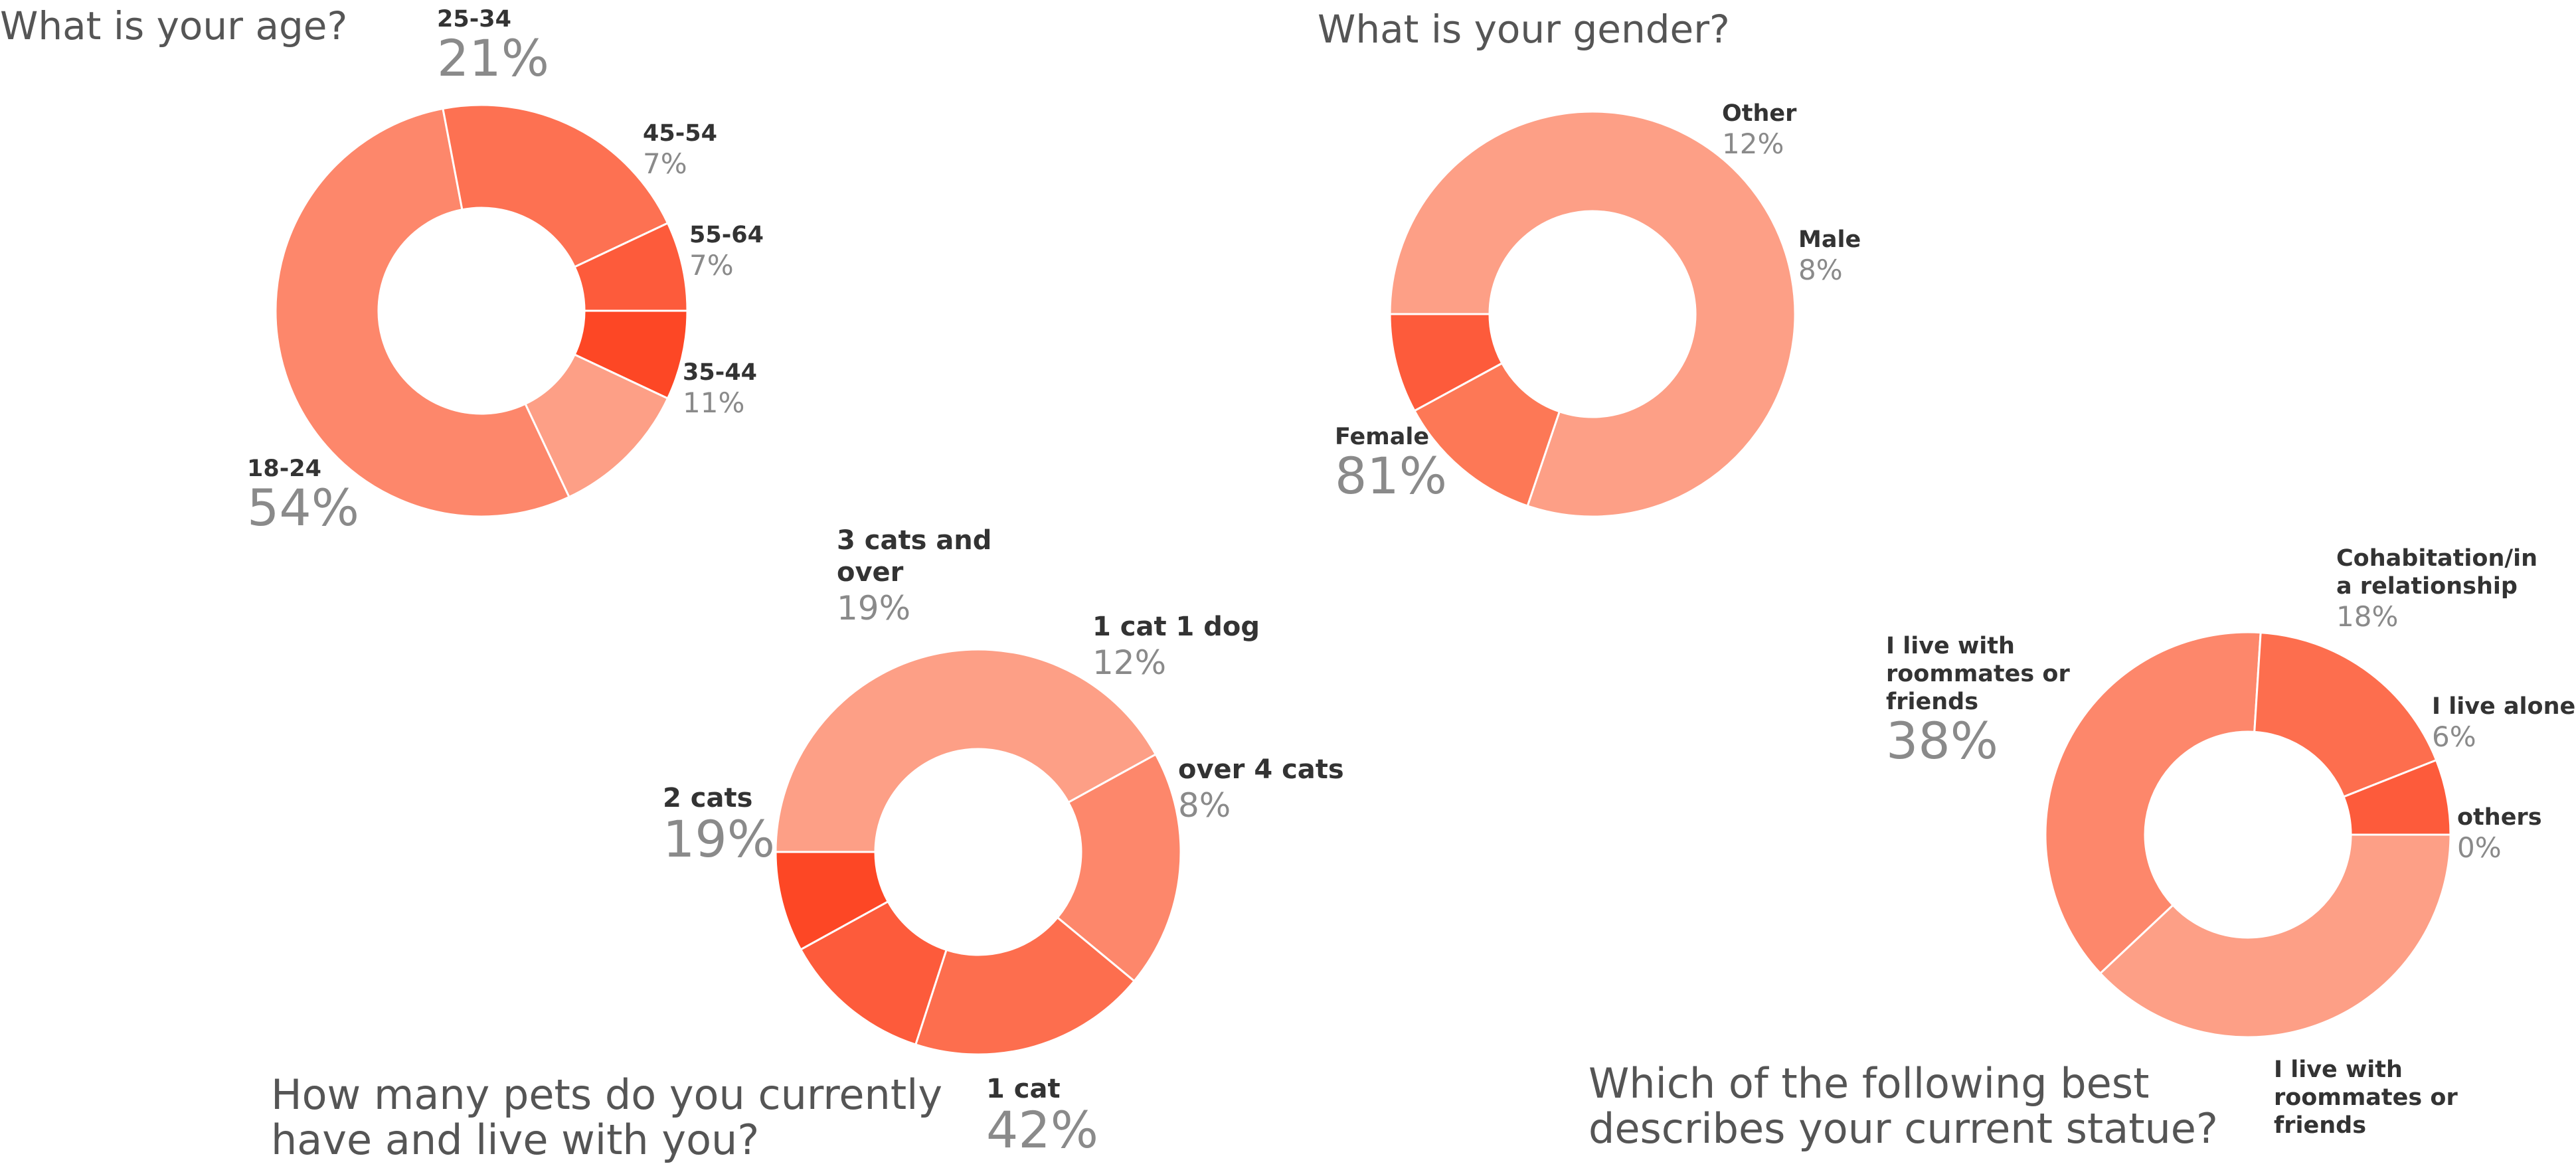 The width and height of the screenshot is (2576, 1174). Describe the element at coordinates (2454, 736) in the screenshot. I see `status-percent-alone: 6%` at that location.